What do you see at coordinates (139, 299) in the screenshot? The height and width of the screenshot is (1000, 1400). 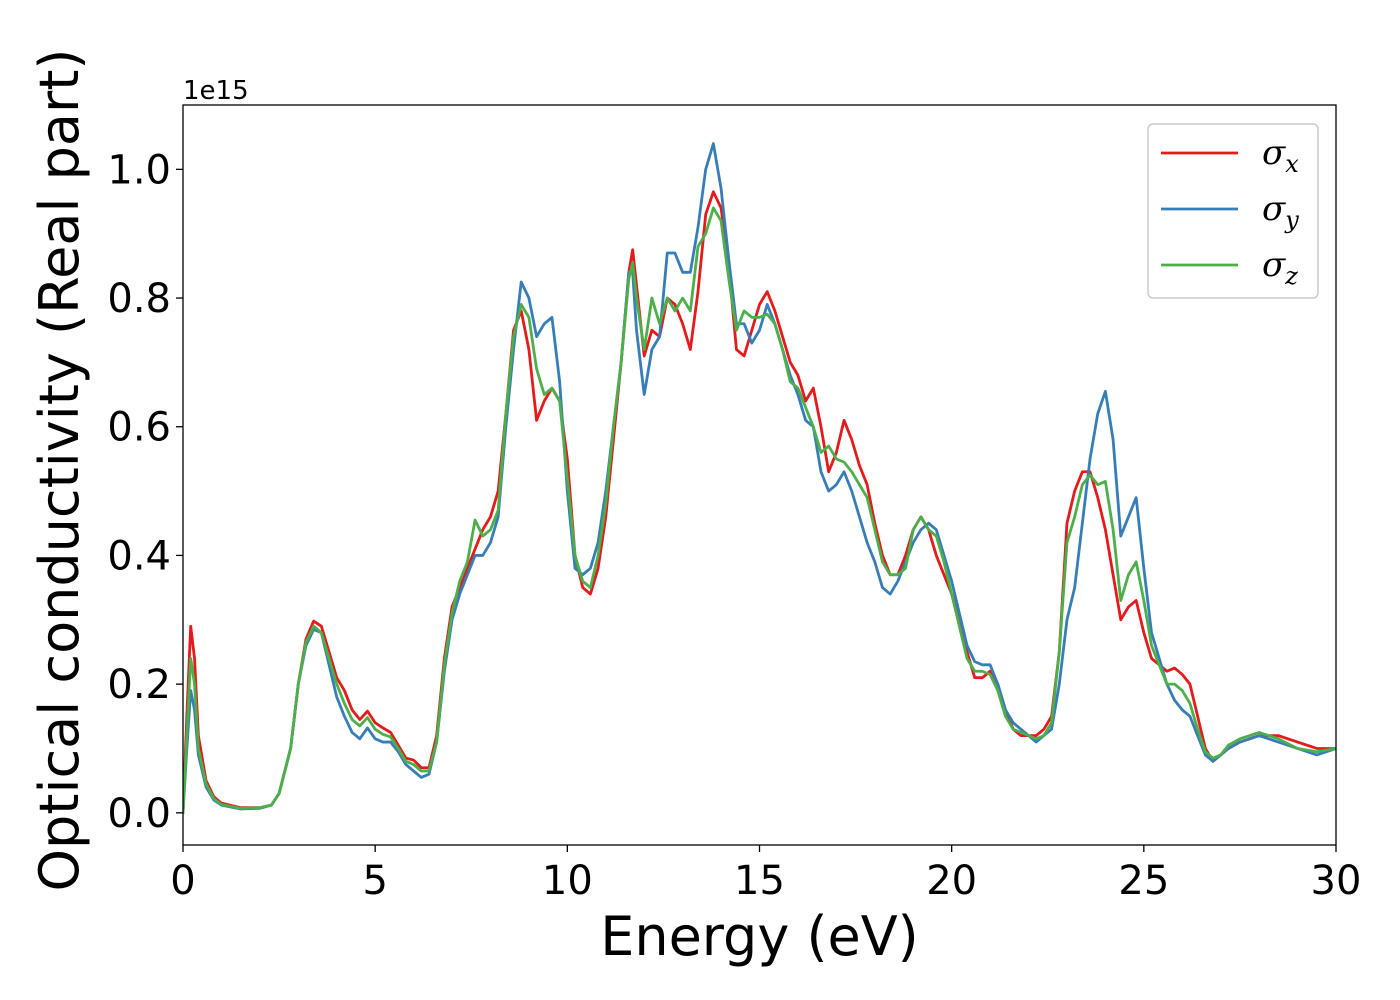 I see `y-tick-label: 0.8` at bounding box center [139, 299].